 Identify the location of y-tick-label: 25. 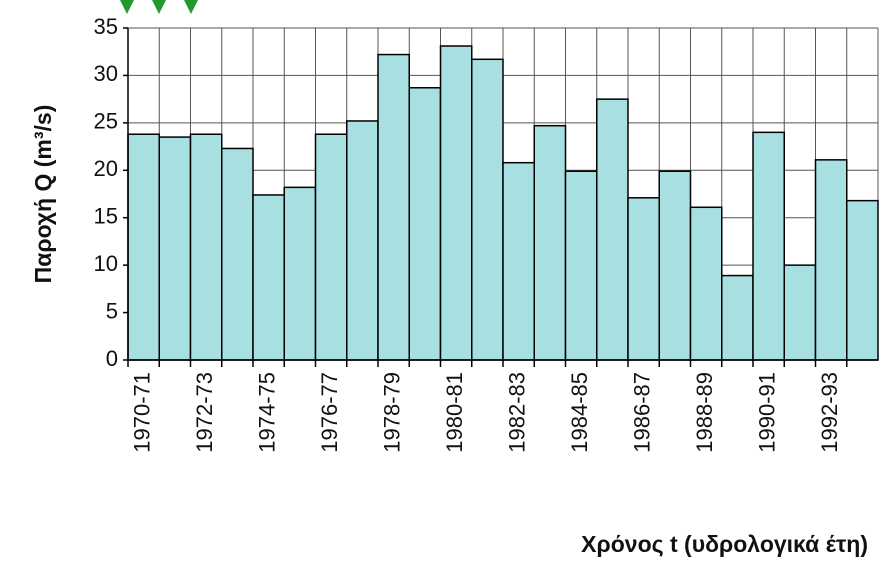
(106, 121).